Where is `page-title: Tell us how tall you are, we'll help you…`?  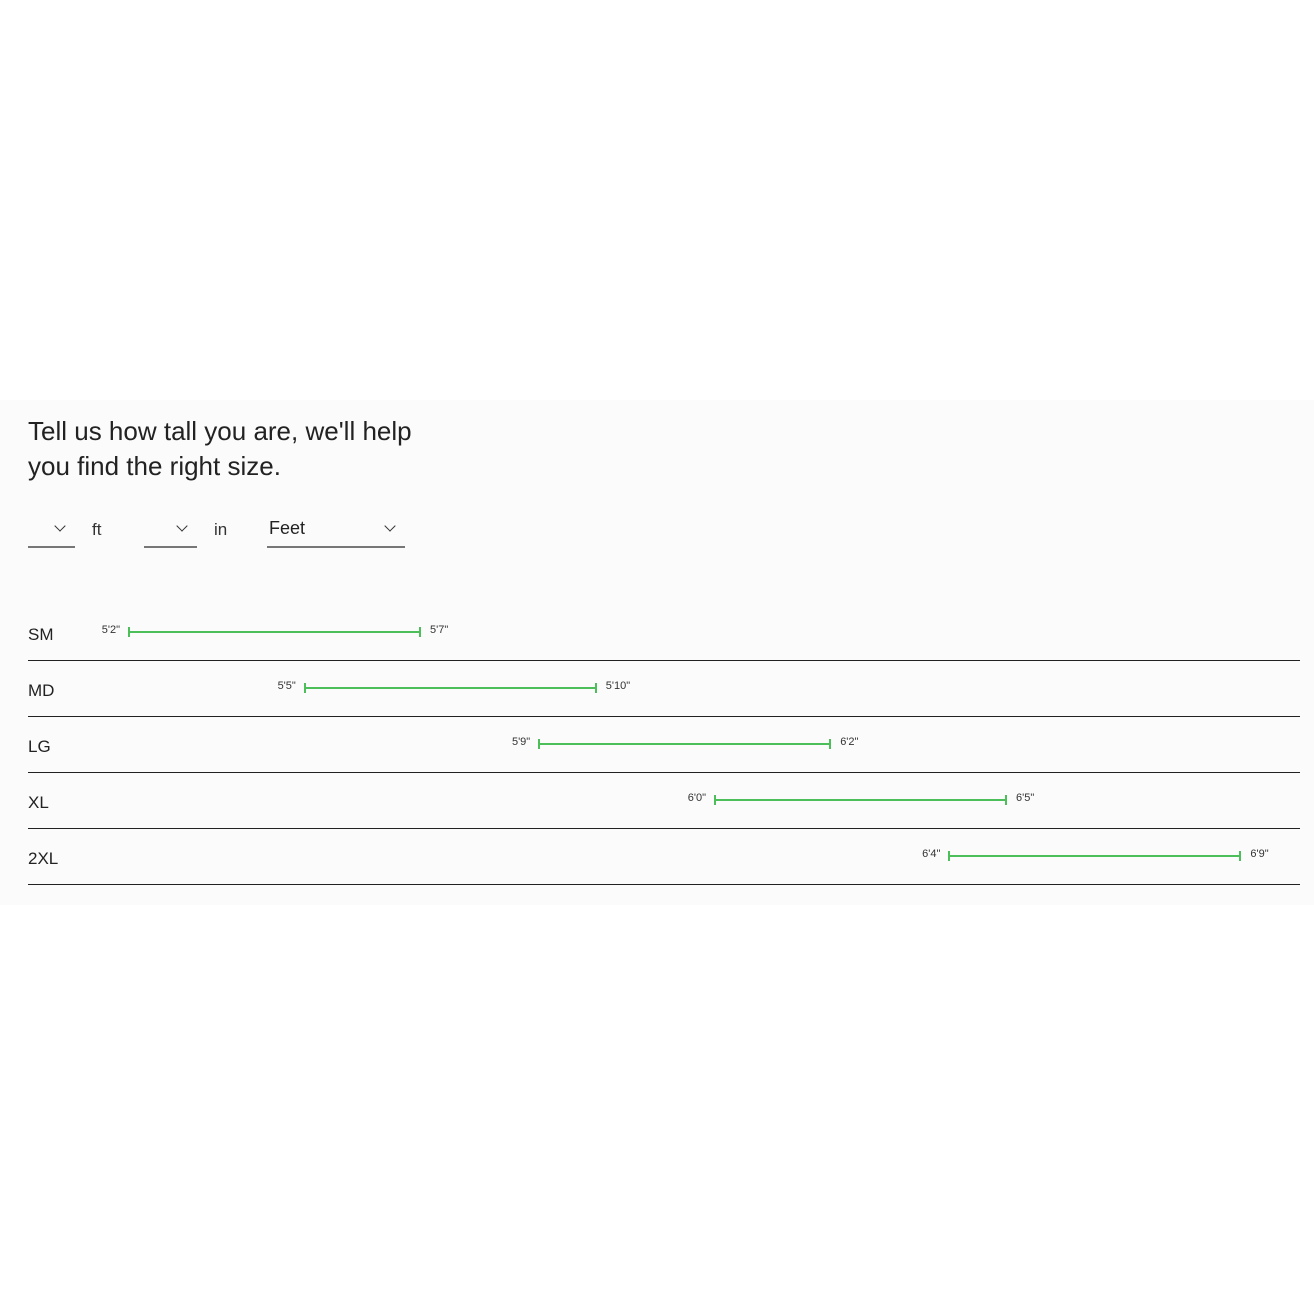 page-title: Tell us how tall you are, we'll help you… is located at coordinates (220, 448).